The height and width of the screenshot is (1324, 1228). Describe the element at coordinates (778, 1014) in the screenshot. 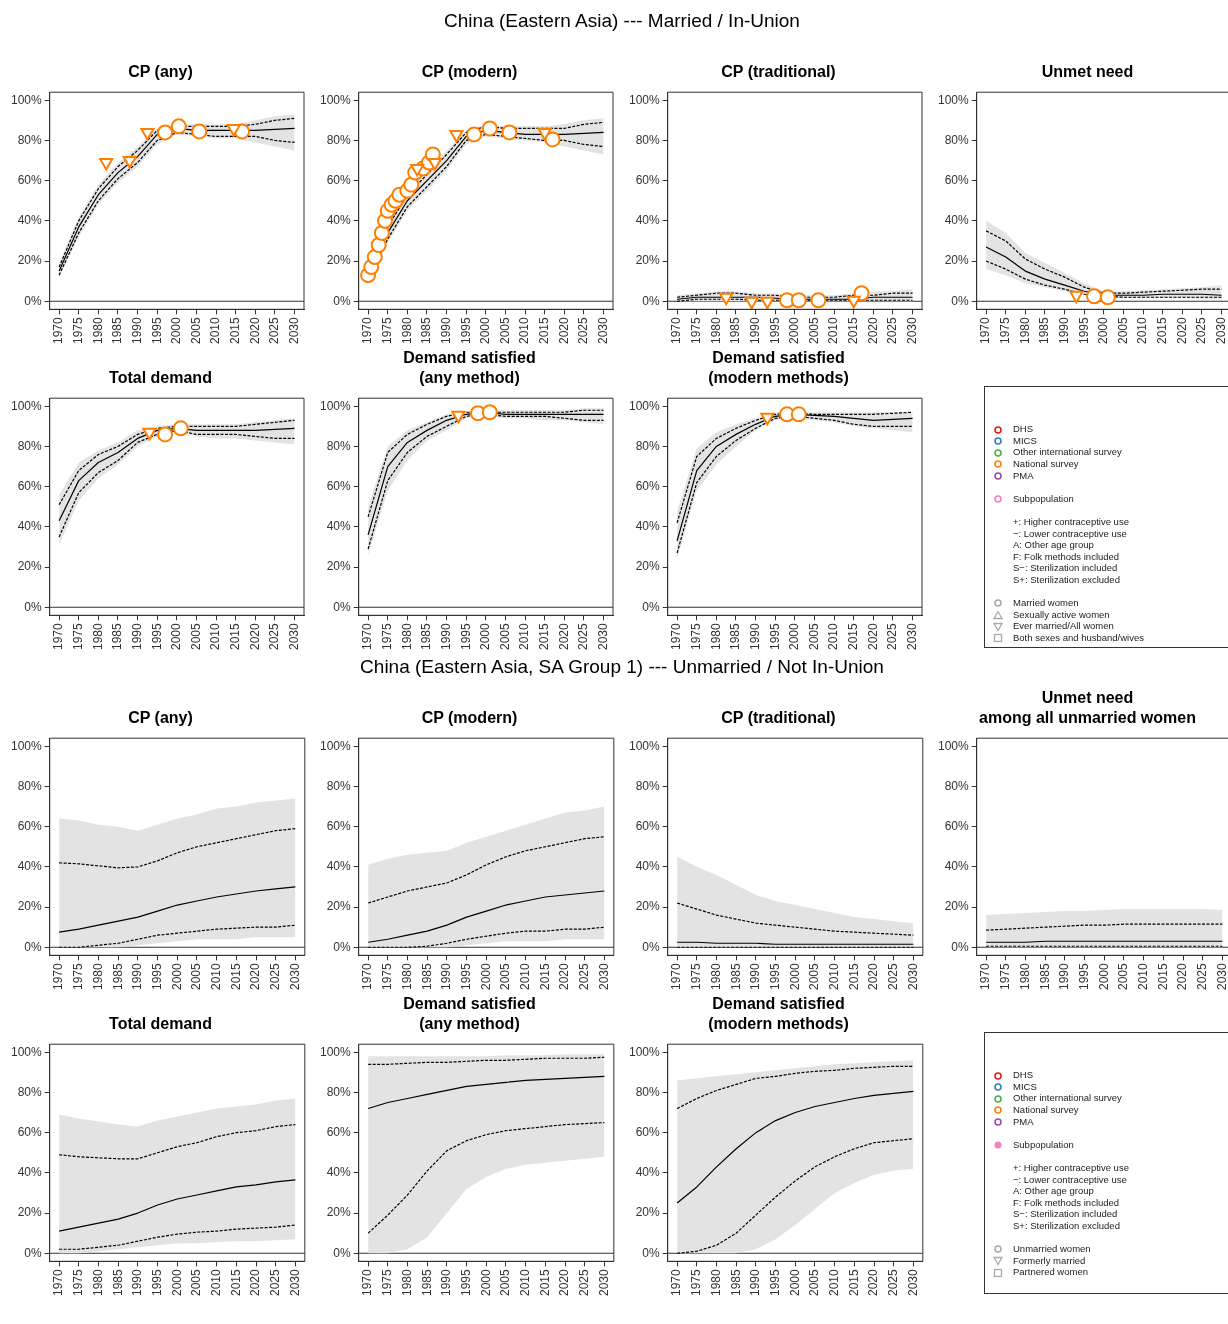

I see `chart-title: Demand satisfied (modern methods)` at that location.